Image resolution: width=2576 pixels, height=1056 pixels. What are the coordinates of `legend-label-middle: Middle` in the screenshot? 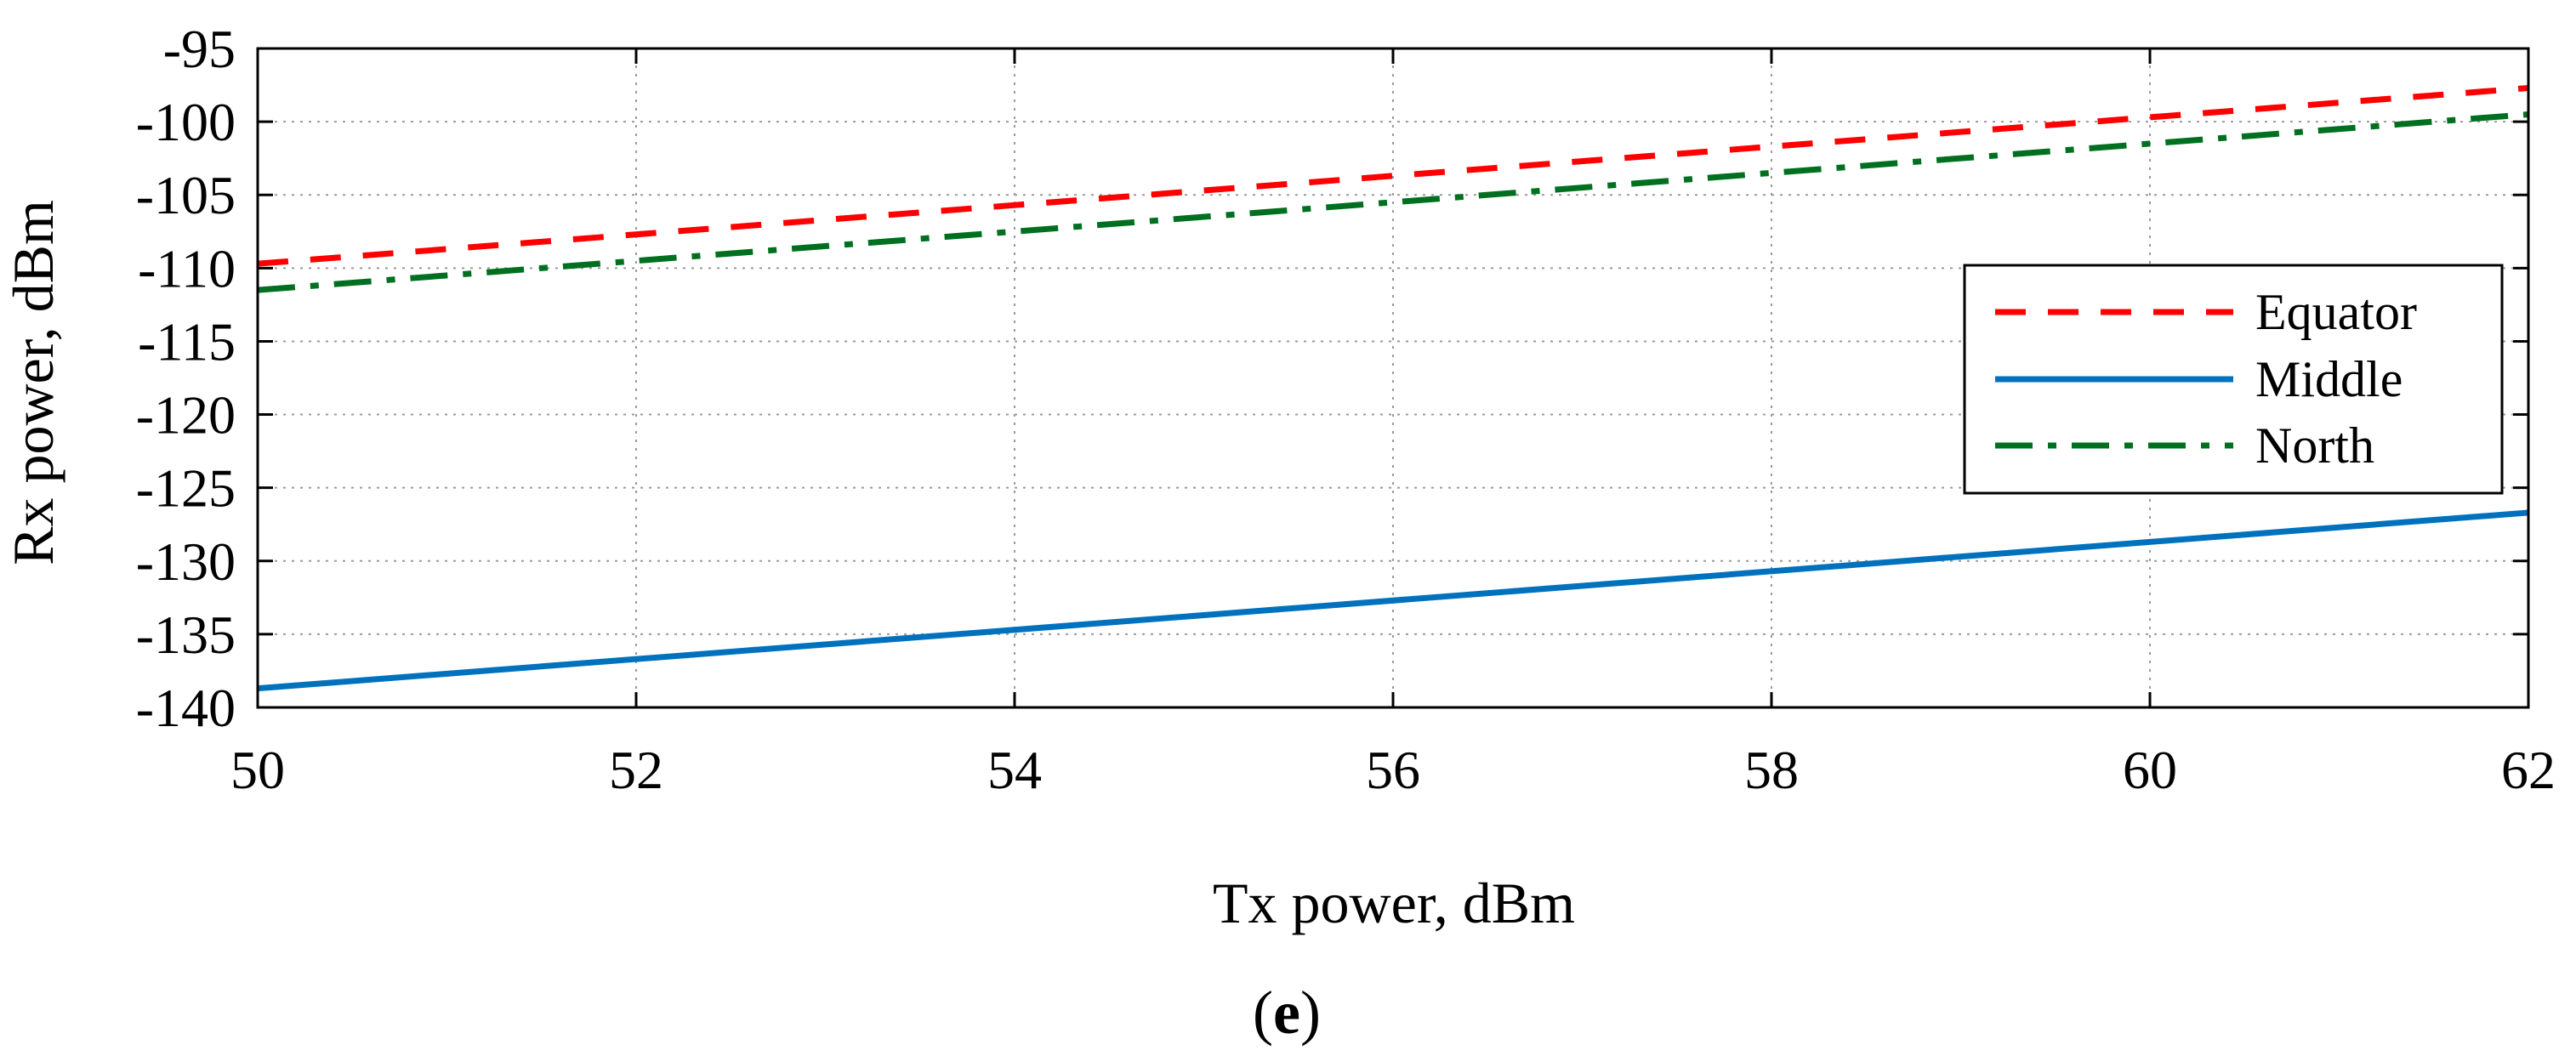 It's located at (2329, 379).